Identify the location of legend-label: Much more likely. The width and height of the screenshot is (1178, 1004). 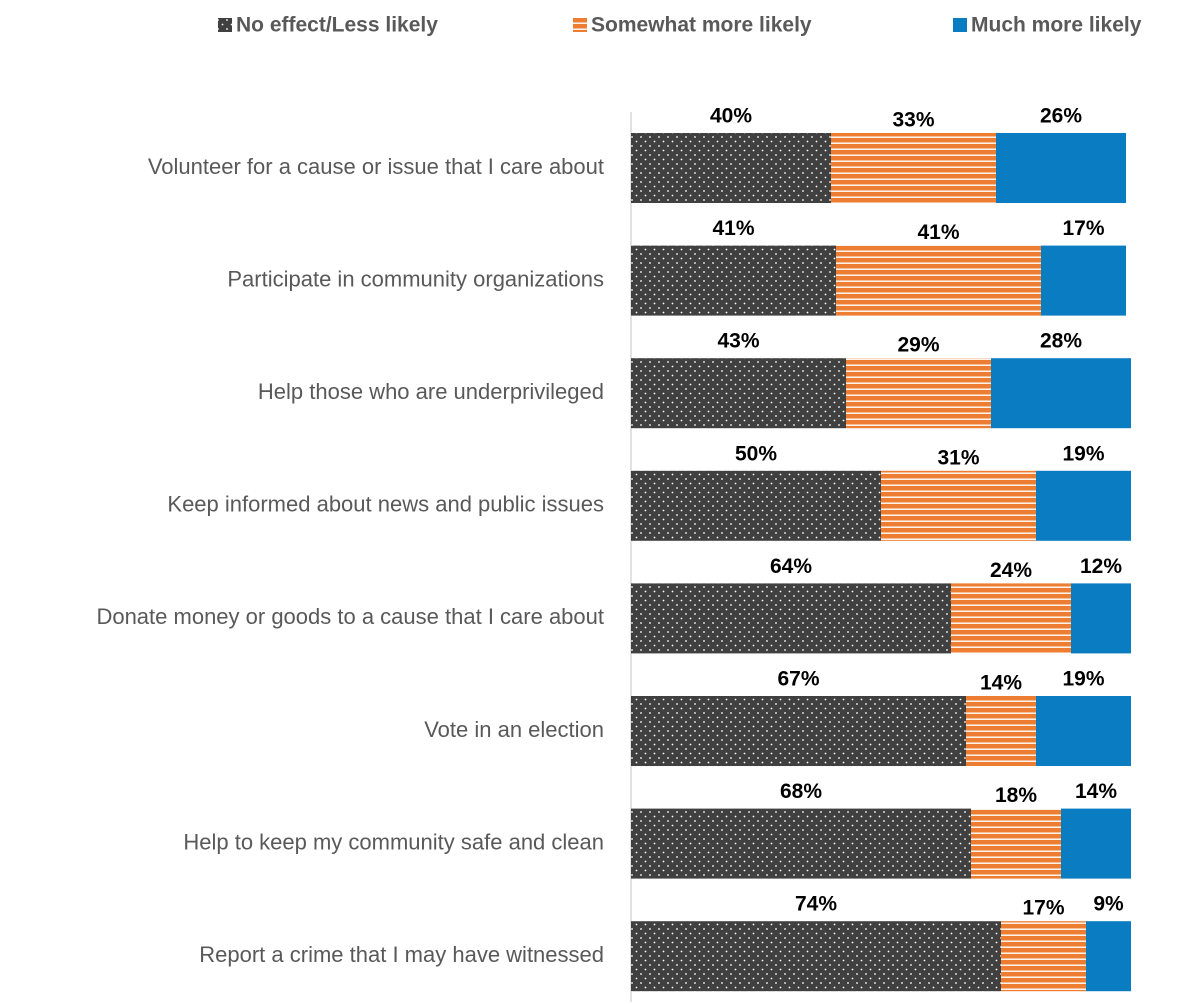
(1056, 25).